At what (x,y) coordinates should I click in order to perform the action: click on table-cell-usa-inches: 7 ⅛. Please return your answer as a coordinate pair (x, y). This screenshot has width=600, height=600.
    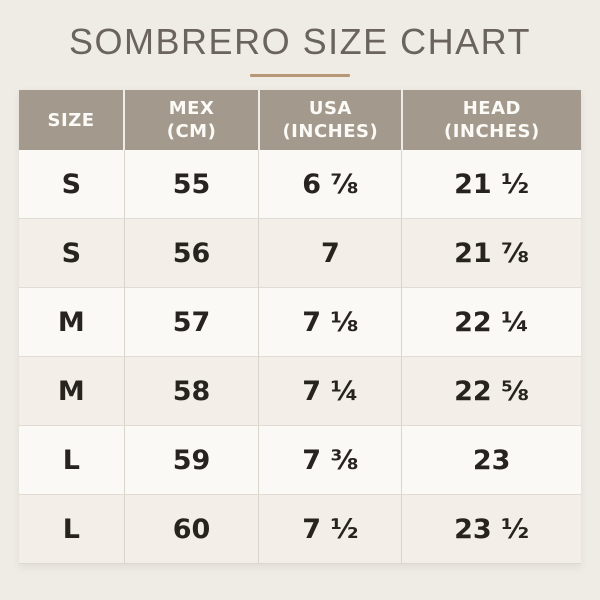
    Looking at the image, I should click on (330, 322).